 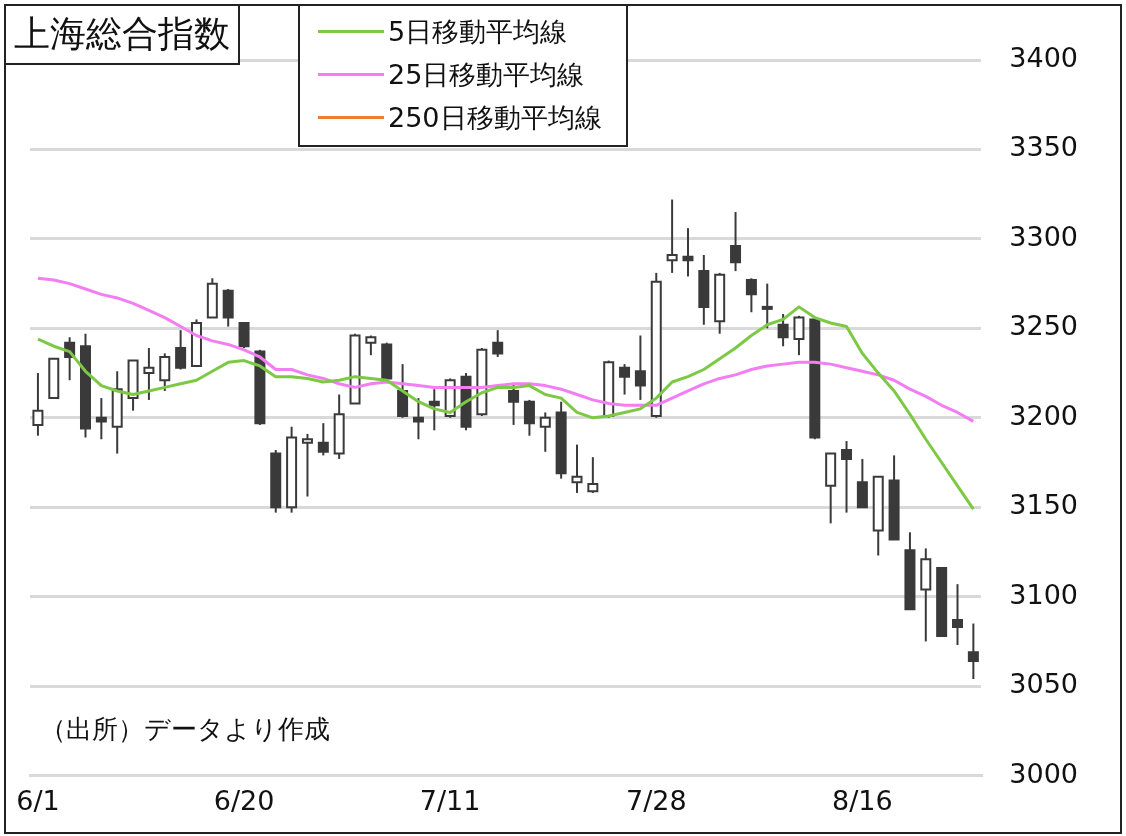 What do you see at coordinates (656, 800) in the screenshot?
I see `x-tick-label: 7/28` at bounding box center [656, 800].